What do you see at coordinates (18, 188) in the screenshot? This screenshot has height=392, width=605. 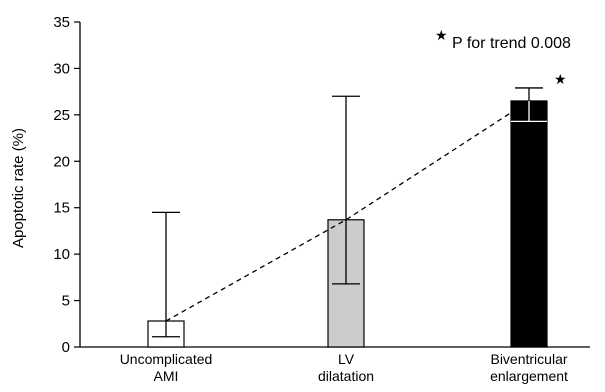 I see `y-axis-title: Apoptotic rate (%)` at bounding box center [18, 188].